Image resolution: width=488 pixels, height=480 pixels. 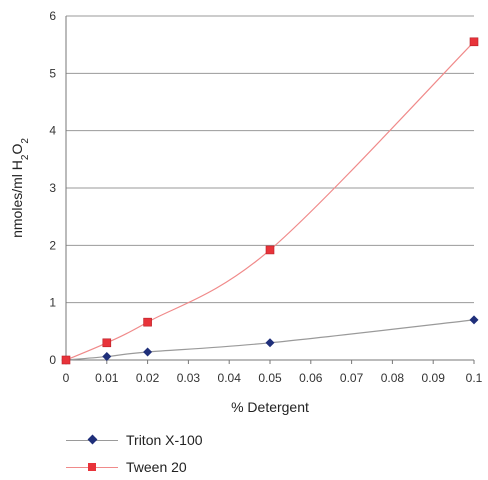 I want to click on y-tick-label: 5, so click(x=52, y=73).